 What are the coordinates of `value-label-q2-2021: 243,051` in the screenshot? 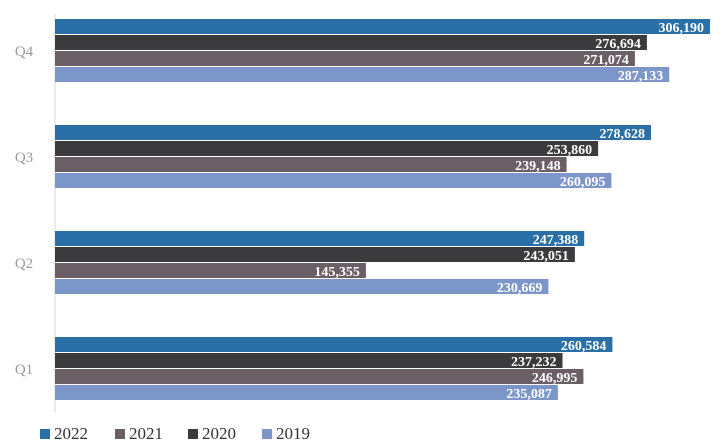 It's located at (546, 256).